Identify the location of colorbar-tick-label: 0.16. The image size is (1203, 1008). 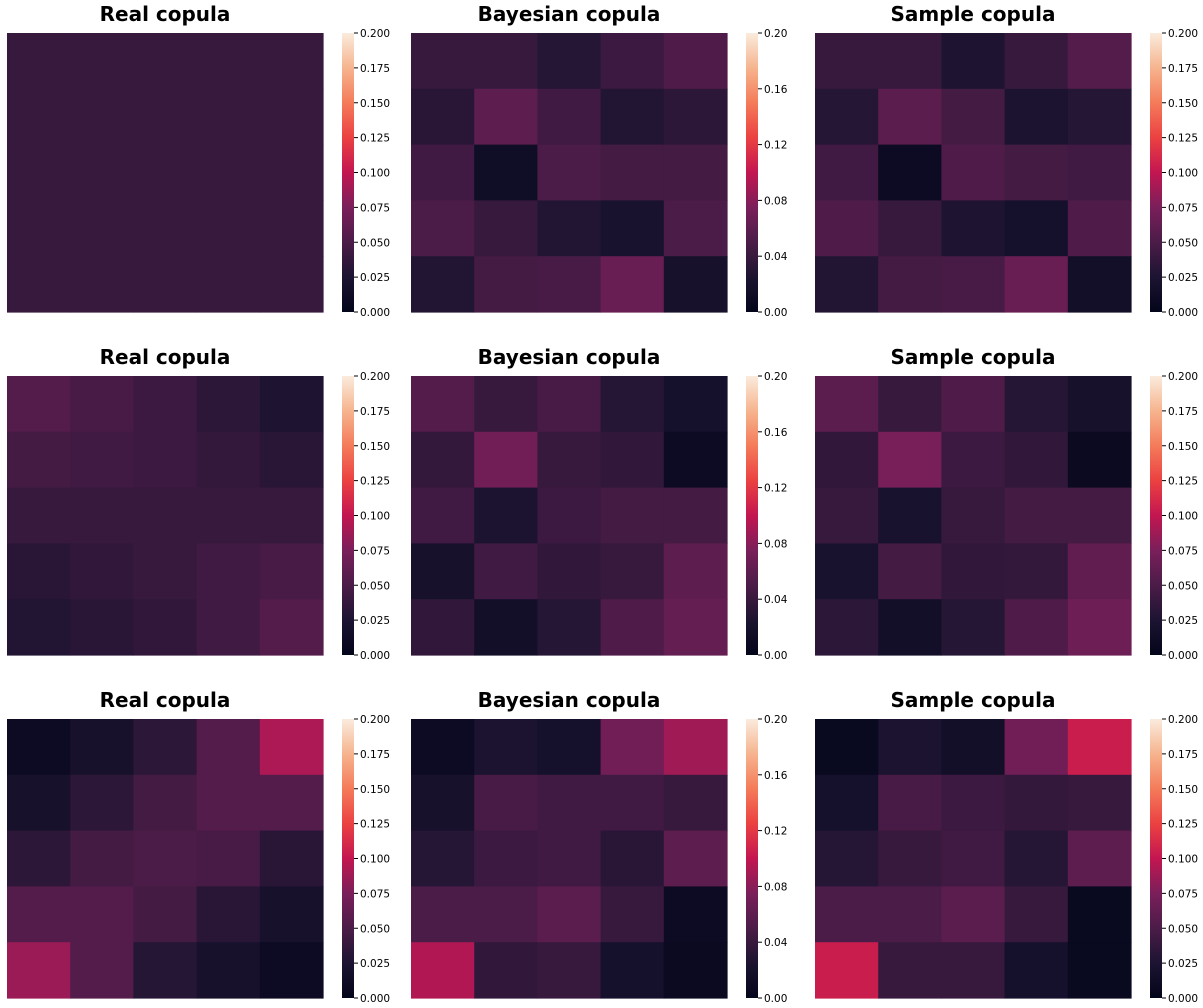
(776, 90).